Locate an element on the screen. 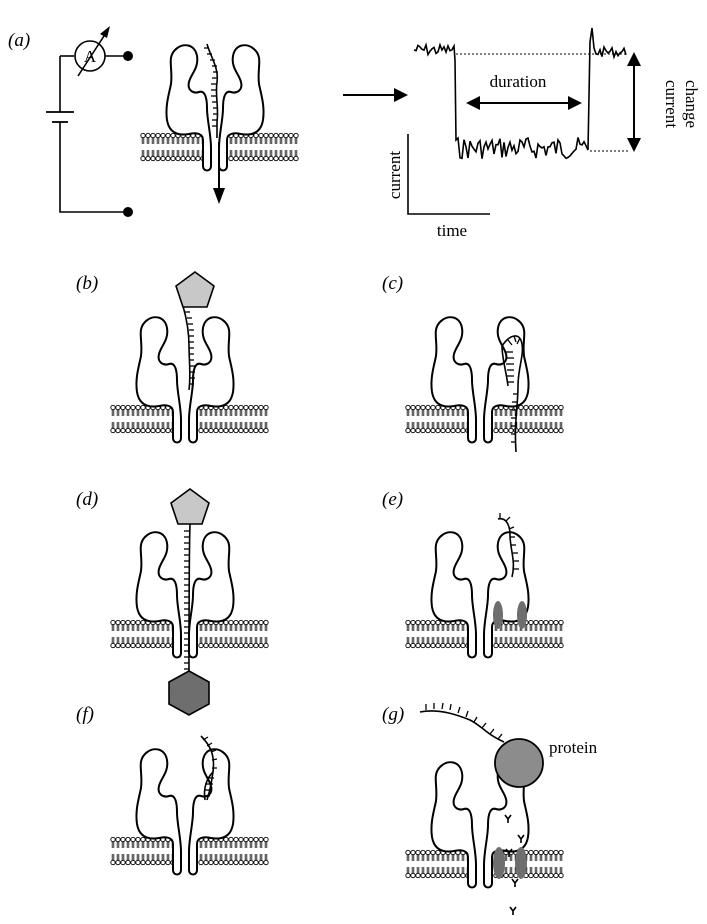 Image resolution: width=707 pixels, height=924 pixels. x-axis-label: time is located at coordinates (452, 230).